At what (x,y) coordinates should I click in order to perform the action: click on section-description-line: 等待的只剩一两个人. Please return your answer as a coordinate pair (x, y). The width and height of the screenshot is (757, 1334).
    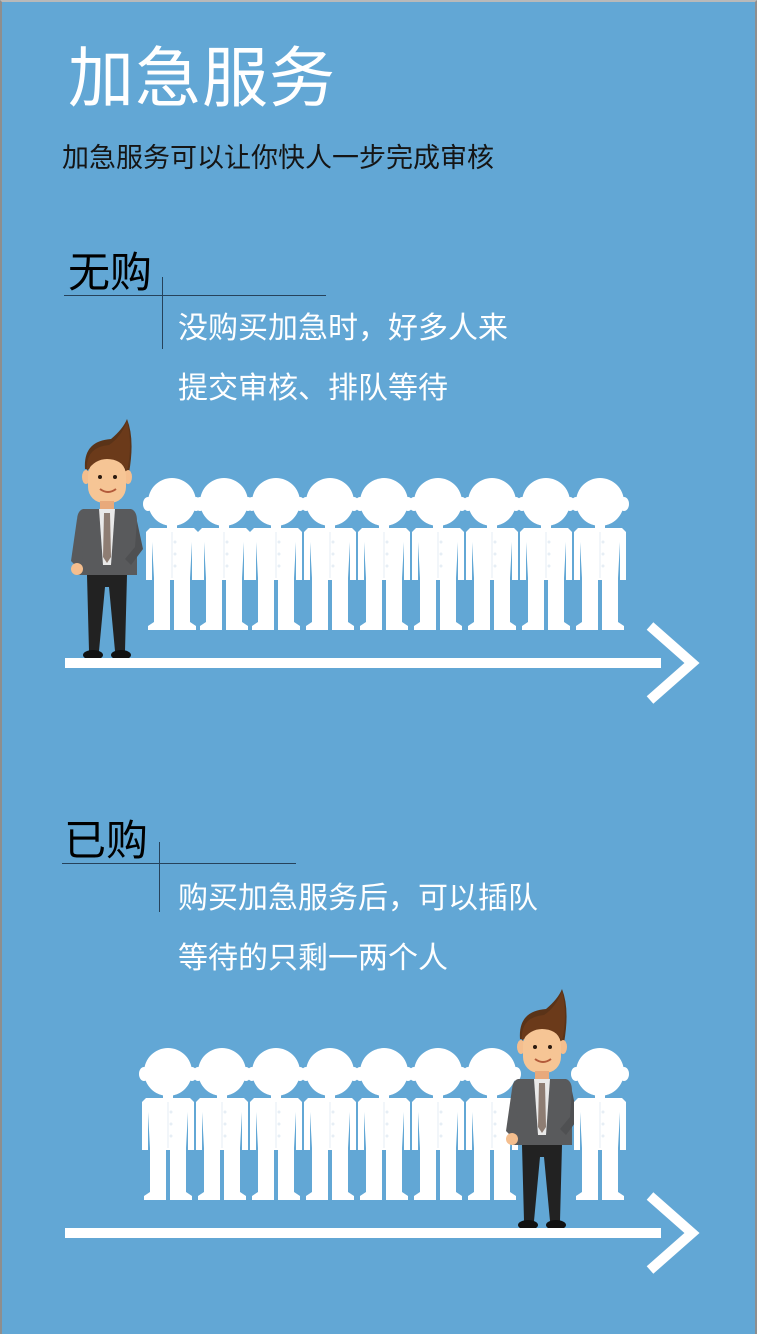
    Looking at the image, I should click on (313, 958).